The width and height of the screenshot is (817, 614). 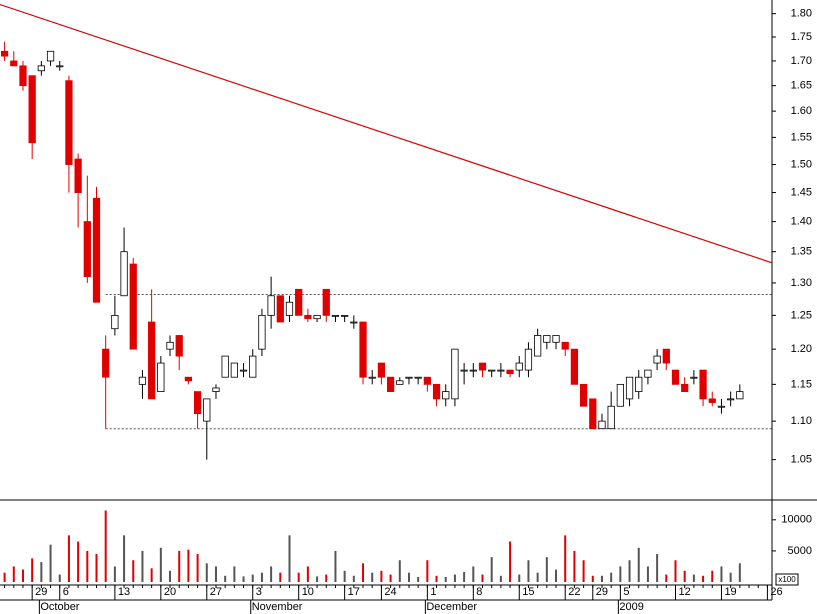 What do you see at coordinates (216, 592) in the screenshot?
I see `x-tick-label: 27` at bounding box center [216, 592].